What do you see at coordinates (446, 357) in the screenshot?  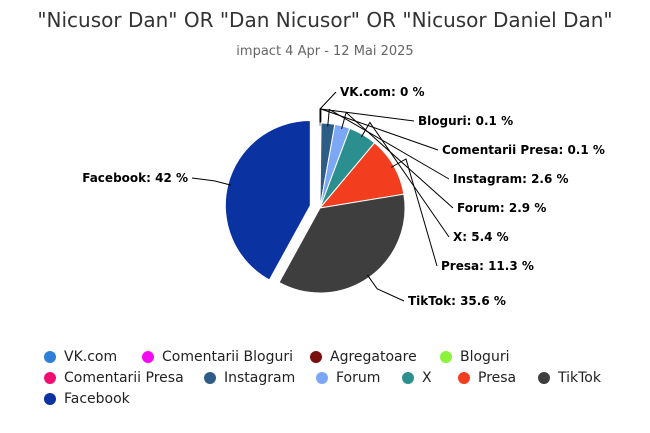 I see `legend-dot-bloguri` at bounding box center [446, 357].